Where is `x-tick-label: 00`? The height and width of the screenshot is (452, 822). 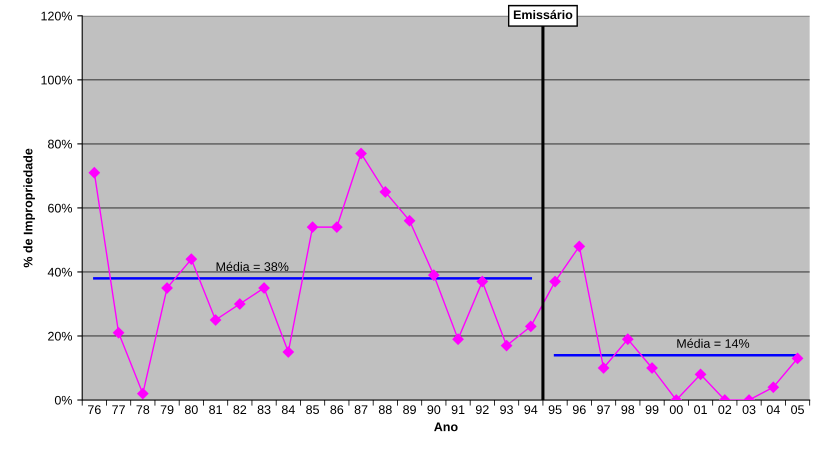 x-tick-label: 00 is located at coordinates (676, 409).